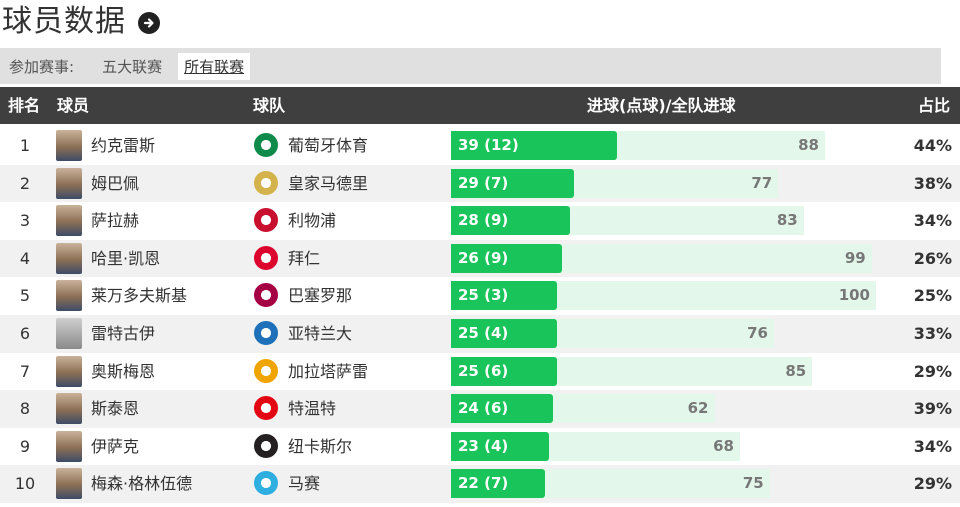 This screenshot has width=960, height=507. I want to click on player-name-link: 哈里·凯恩, so click(126, 258).